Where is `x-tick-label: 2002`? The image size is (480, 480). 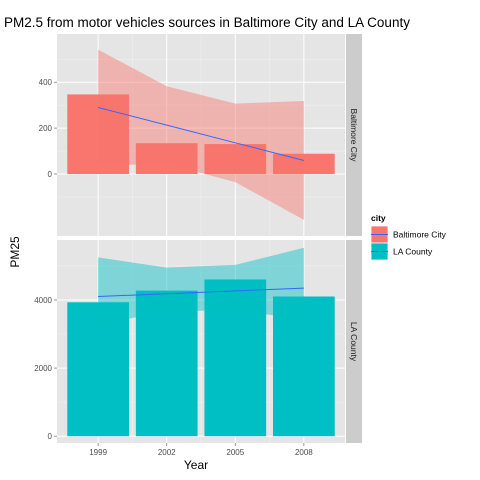
x-tick-label: 2002 is located at coordinates (167, 452).